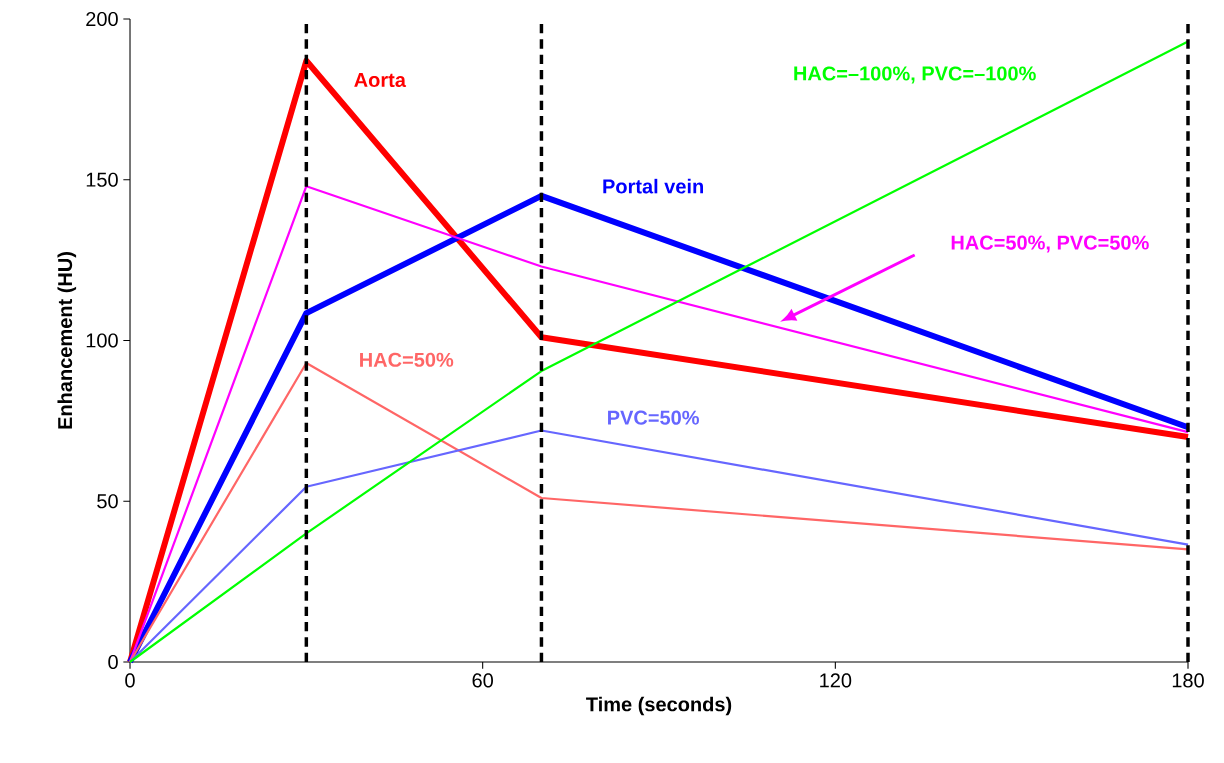  I want to click on series-label: HAC=50%, so click(407, 359).